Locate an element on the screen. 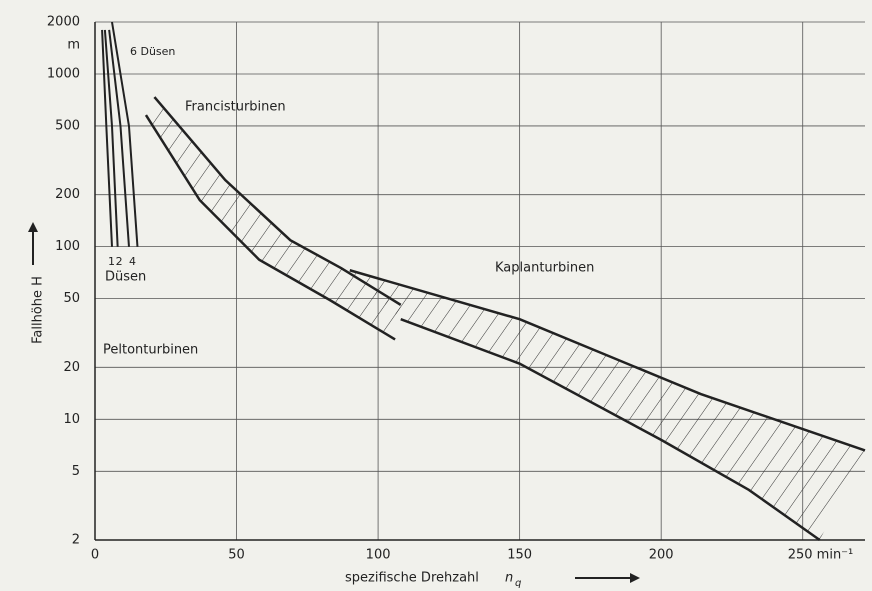 The height and width of the screenshot is (591, 872). x-axis-subscript: q is located at coordinates (518, 583).